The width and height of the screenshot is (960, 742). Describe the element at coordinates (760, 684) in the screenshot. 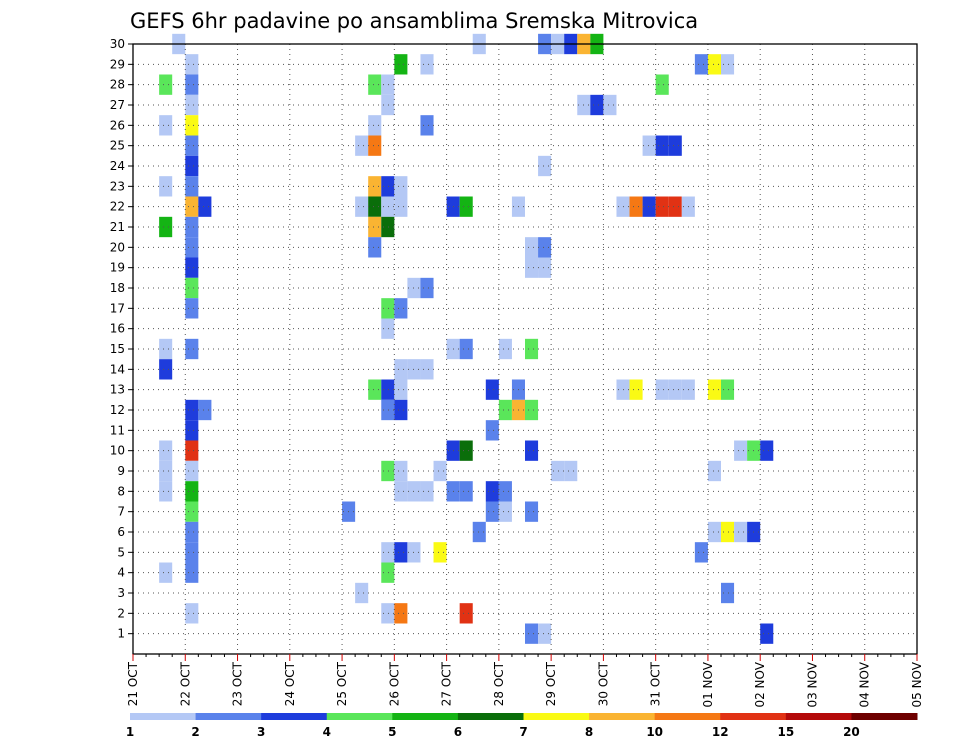

I see `x-tick-label: 02 NOV` at that location.